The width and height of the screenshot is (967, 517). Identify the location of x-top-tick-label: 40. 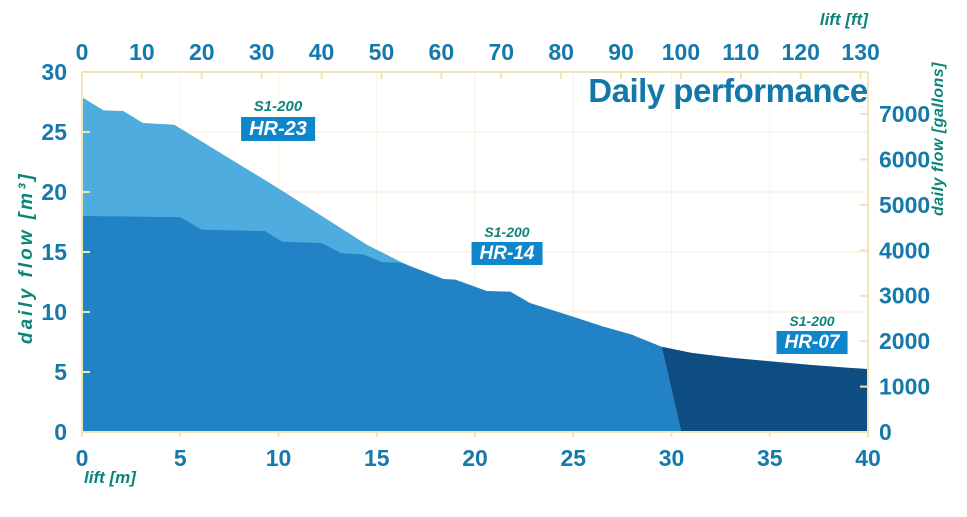
(322, 52).